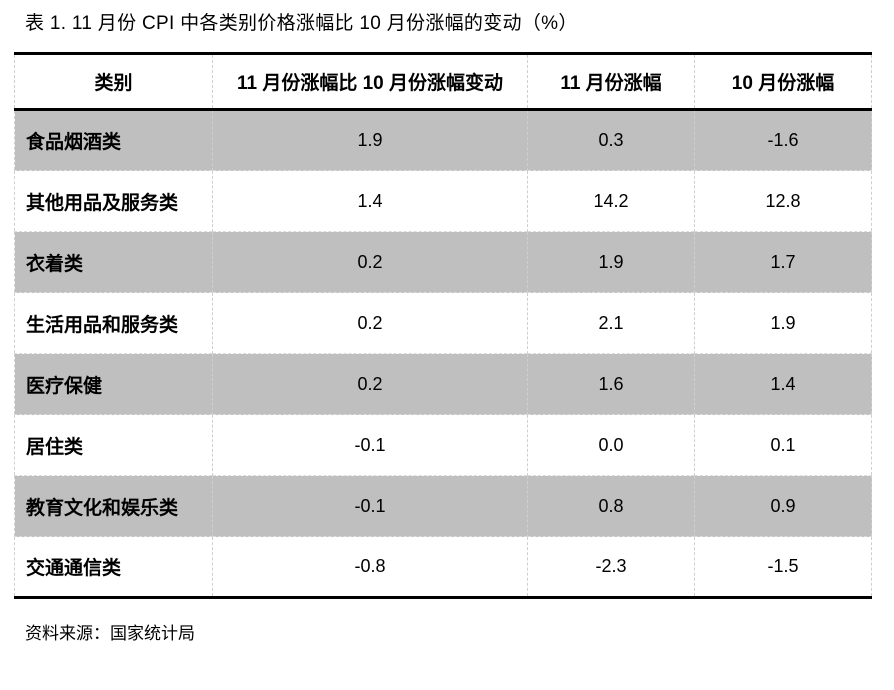  What do you see at coordinates (113, 140) in the screenshot?
I see `category-cell: 食品烟酒类` at bounding box center [113, 140].